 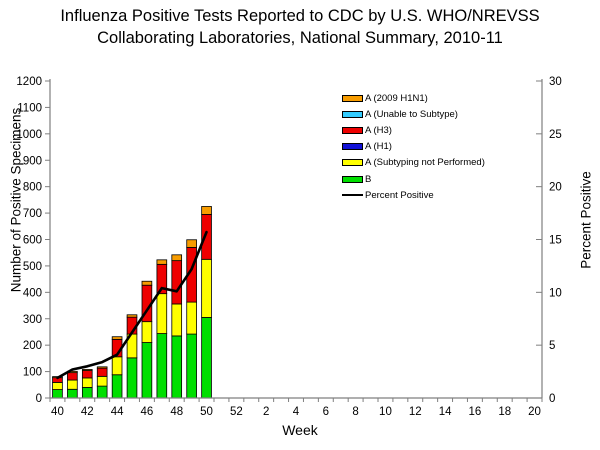 What do you see at coordinates (552, 399) in the screenshot?
I see `right-axis-tick-label: 0` at bounding box center [552, 399].